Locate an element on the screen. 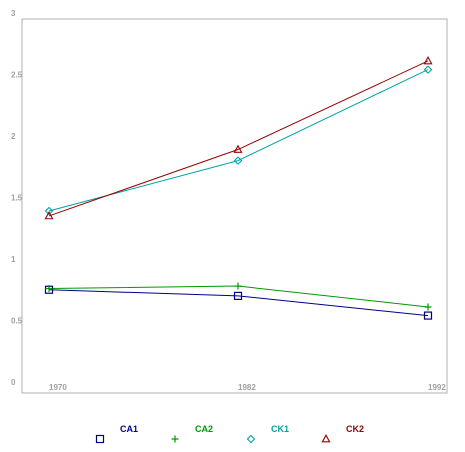 Image resolution: width=465 pixels, height=452 pixels. x-tick-label: 1992 is located at coordinates (437, 387).